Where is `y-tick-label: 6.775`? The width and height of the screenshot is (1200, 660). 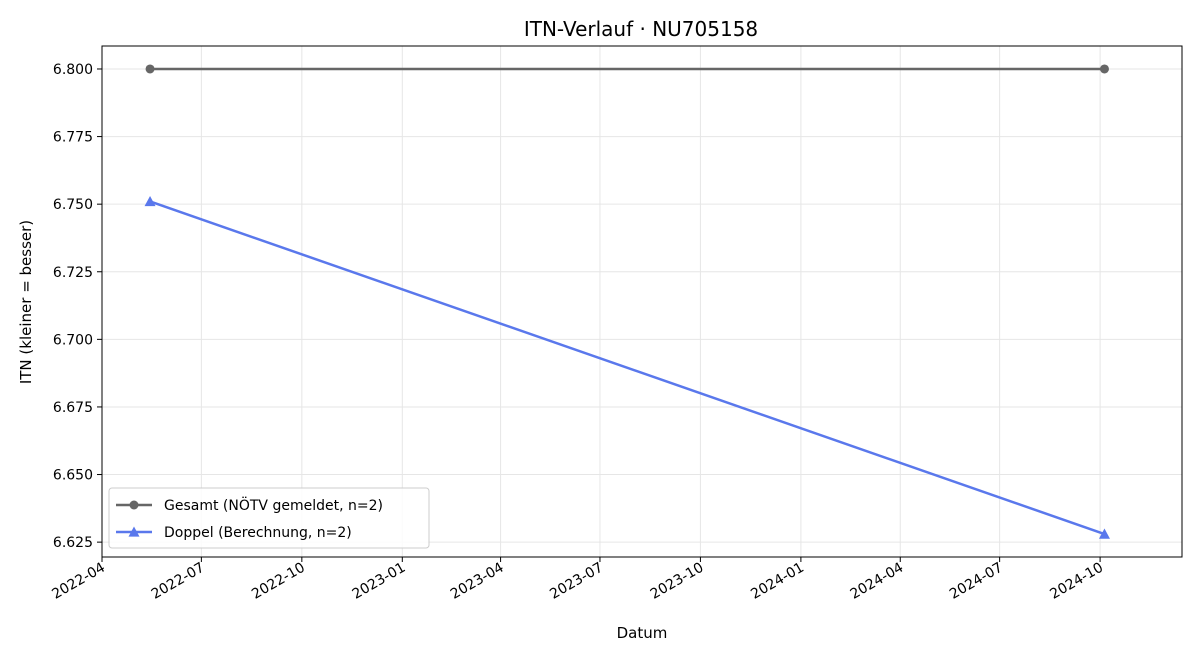
y-tick-label: 6.775 is located at coordinates (73, 138).